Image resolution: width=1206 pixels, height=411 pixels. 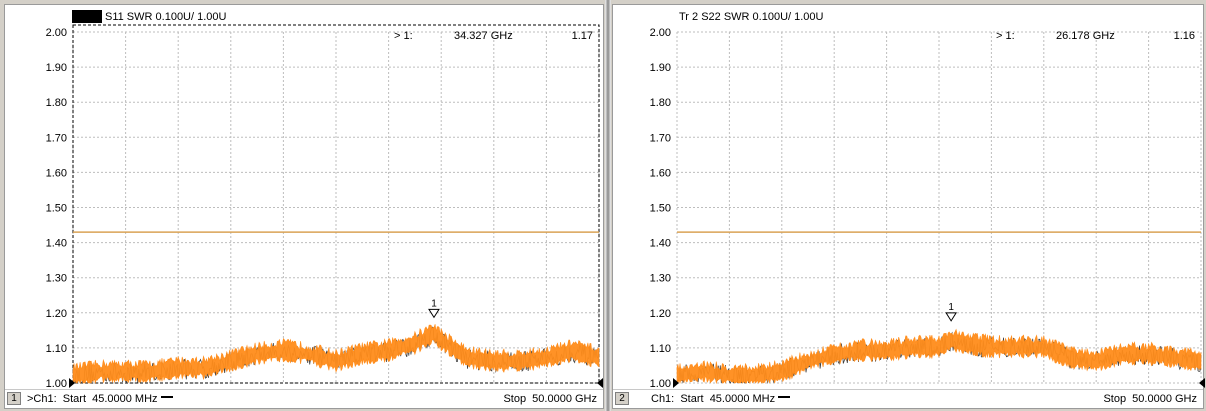 I want to click on marker-frequency: 26.178 GHz, so click(x=1085, y=36).